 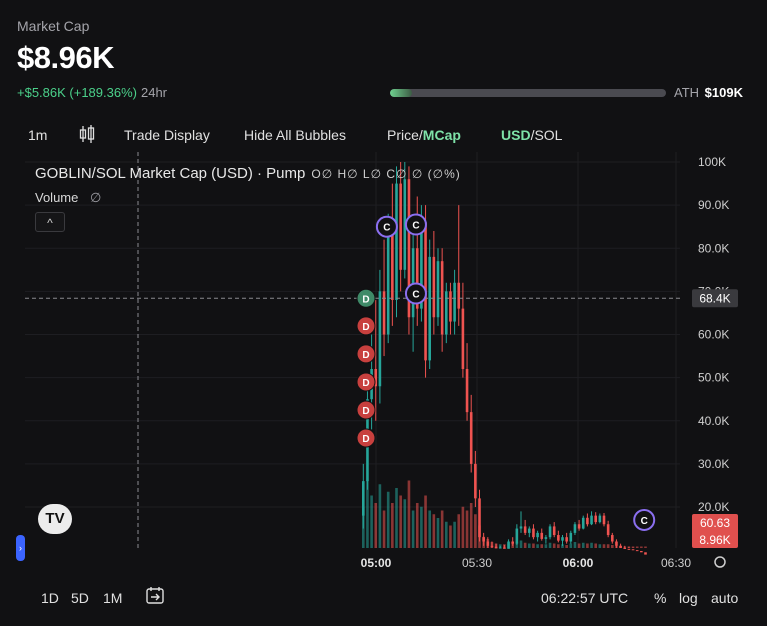 What do you see at coordinates (87, 135) in the screenshot?
I see `candlestick-icon` at bounding box center [87, 135].